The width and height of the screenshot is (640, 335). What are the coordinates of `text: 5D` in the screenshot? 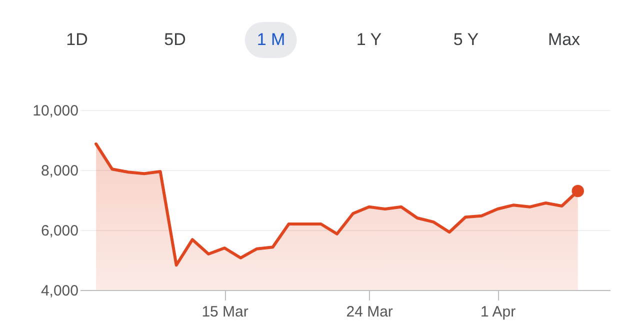 It's located at (175, 40).